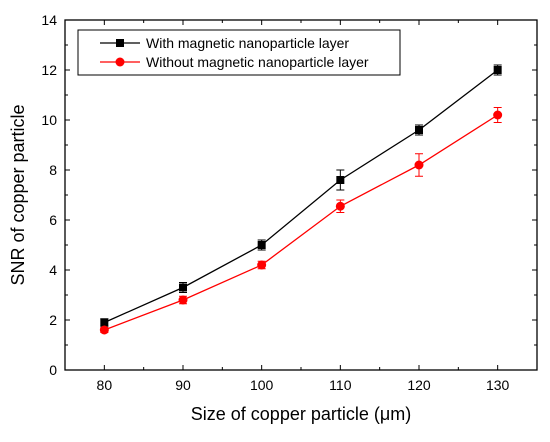 This screenshot has height=442, width=550. Describe the element at coordinates (53, 220) in the screenshot. I see `y-tick-label: 6` at that location.